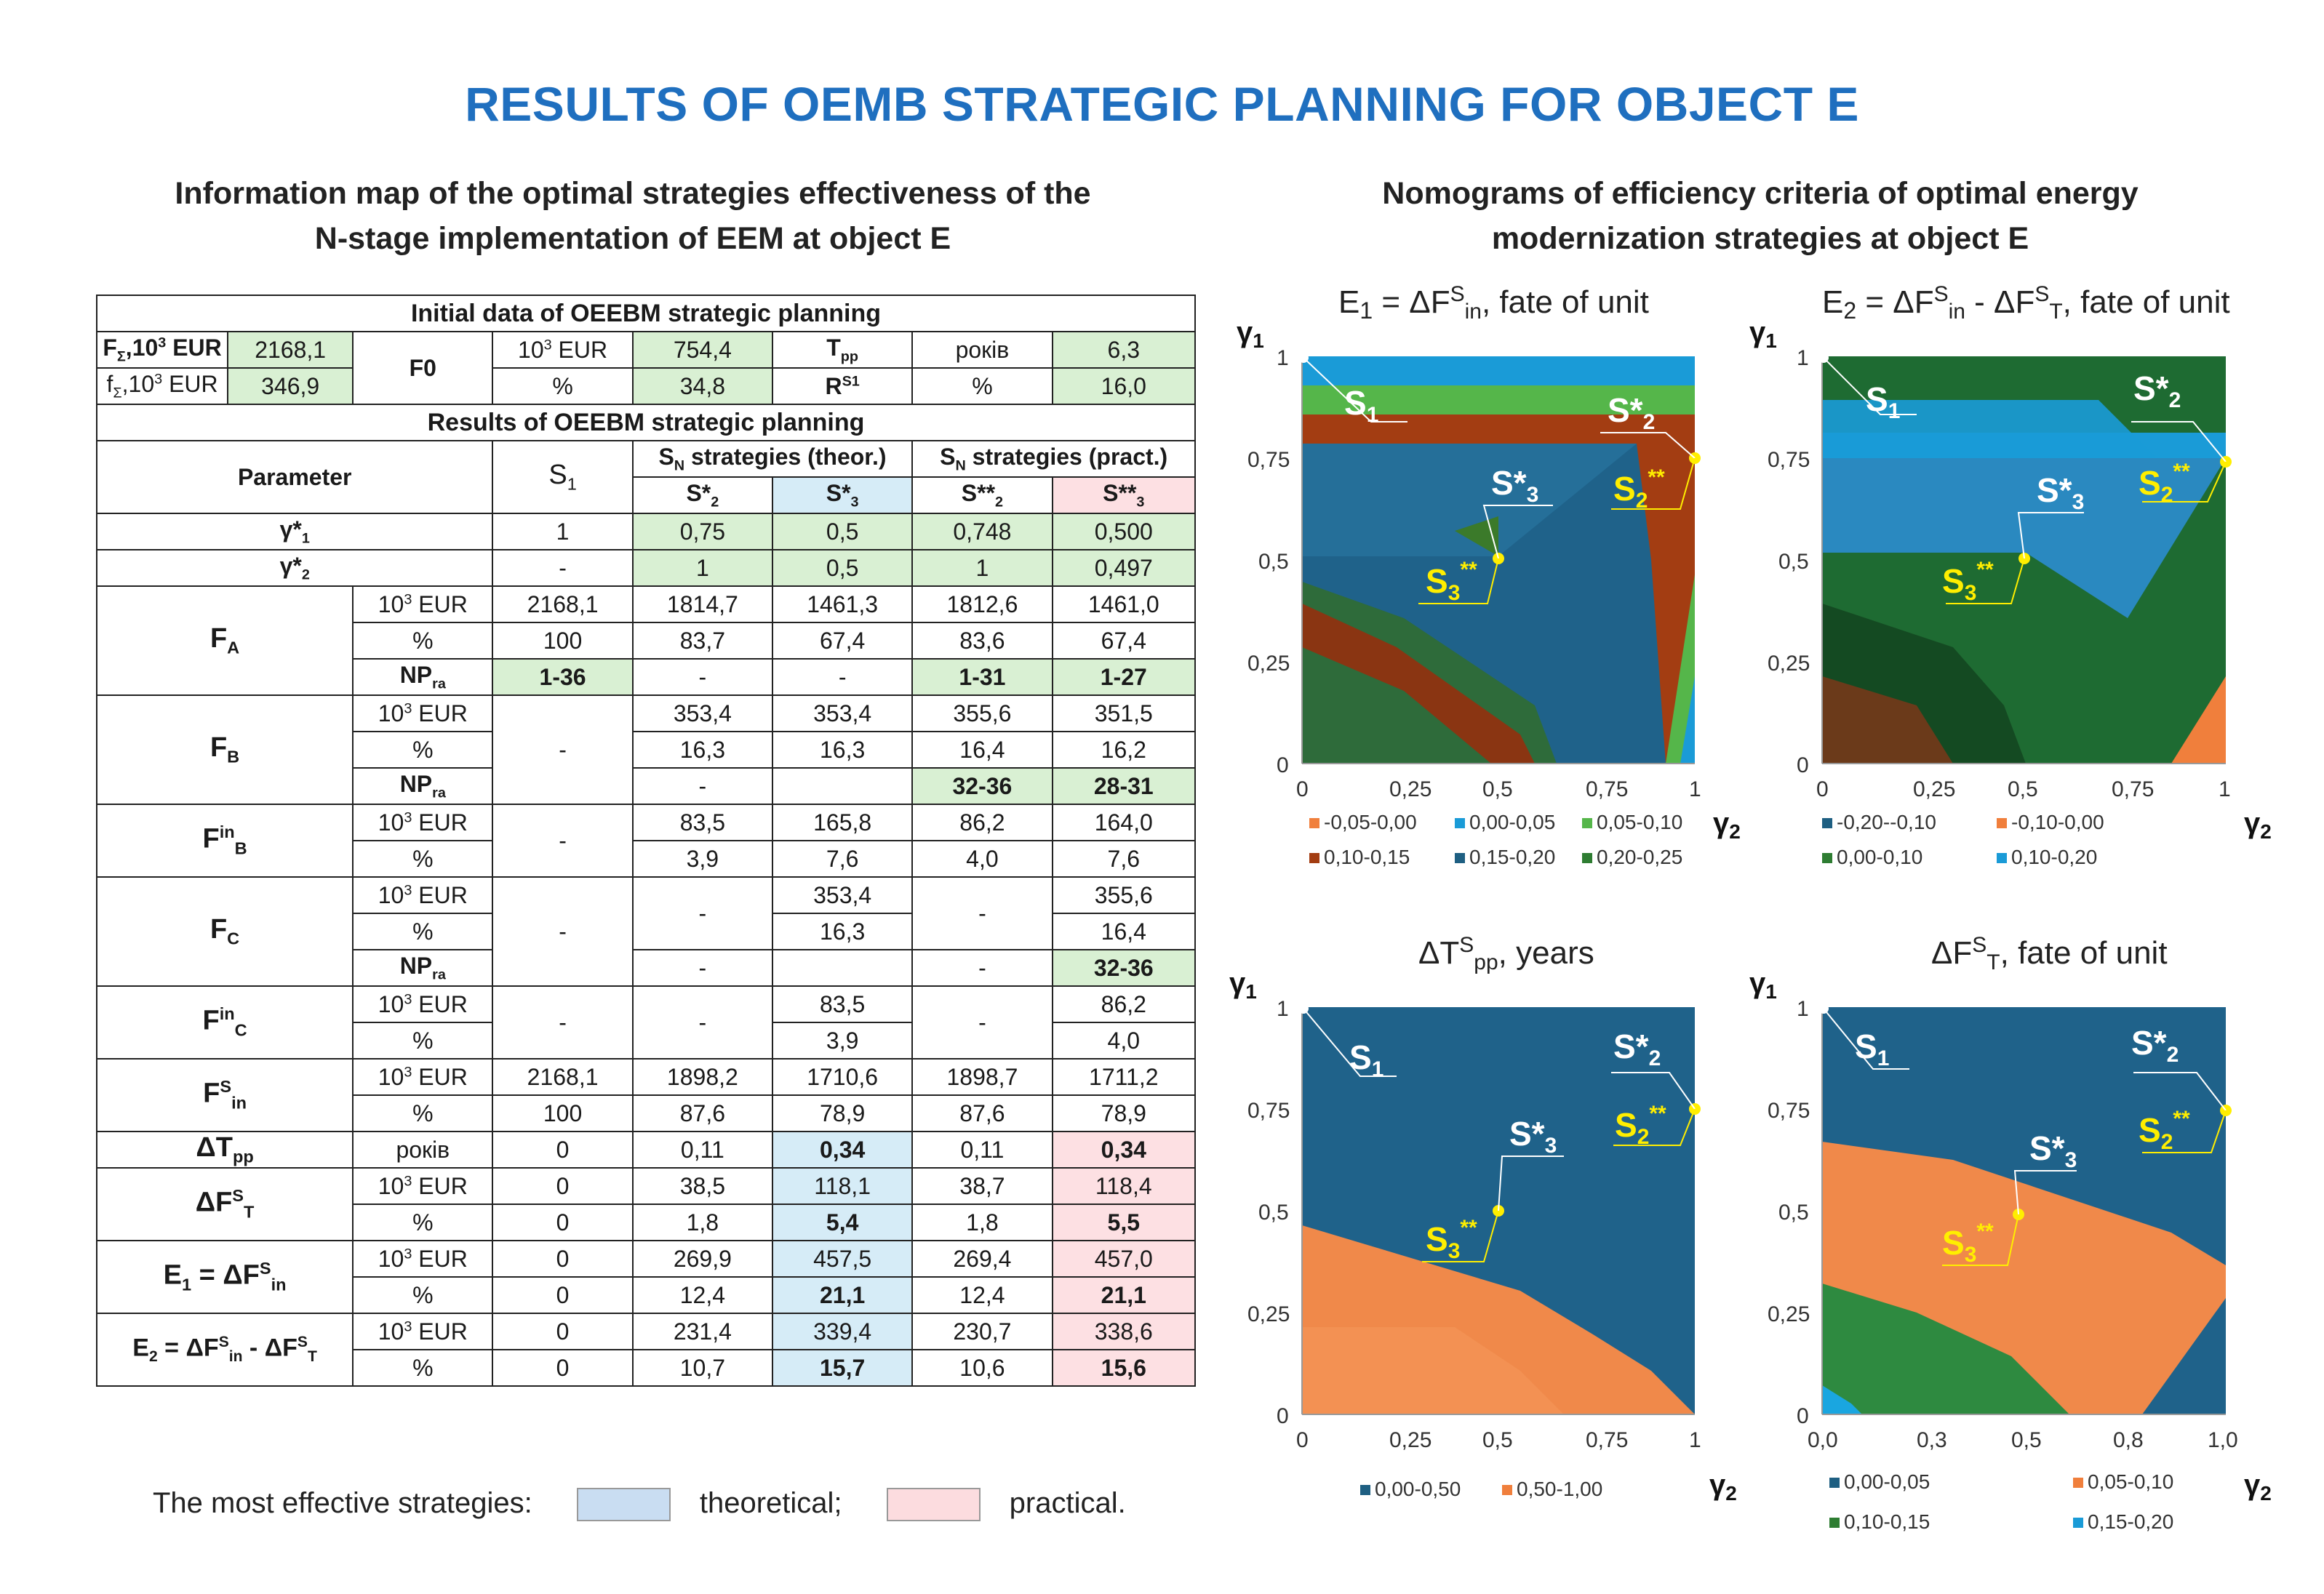 This screenshot has width=2324, height=1594. I want to click on gamma1-label: γ*1, so click(294, 531).